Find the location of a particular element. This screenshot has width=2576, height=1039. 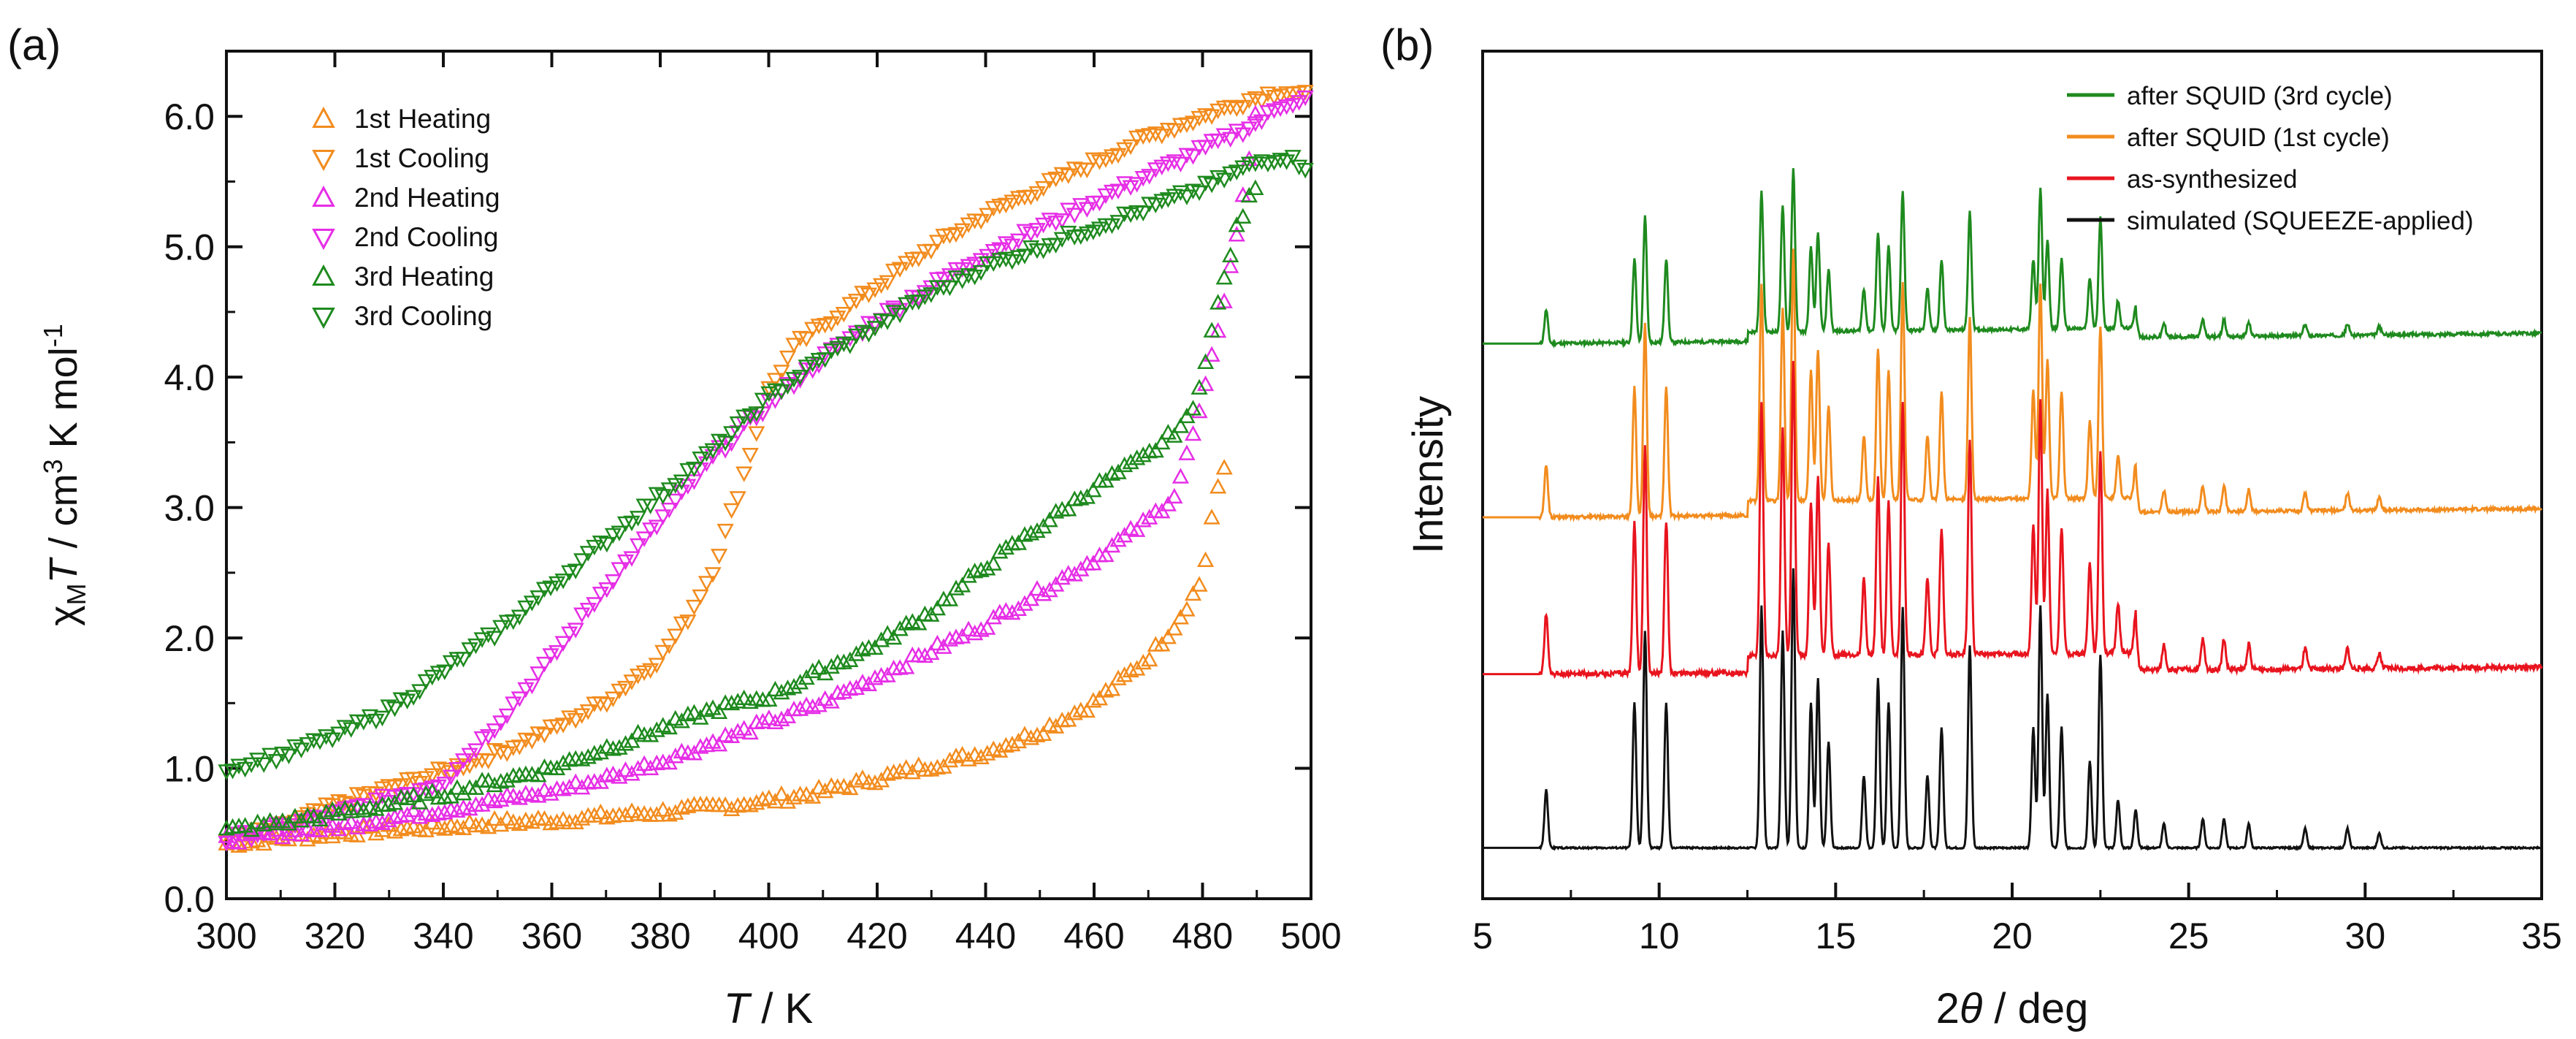

x-tick-label: 20 is located at coordinates (2012, 936).